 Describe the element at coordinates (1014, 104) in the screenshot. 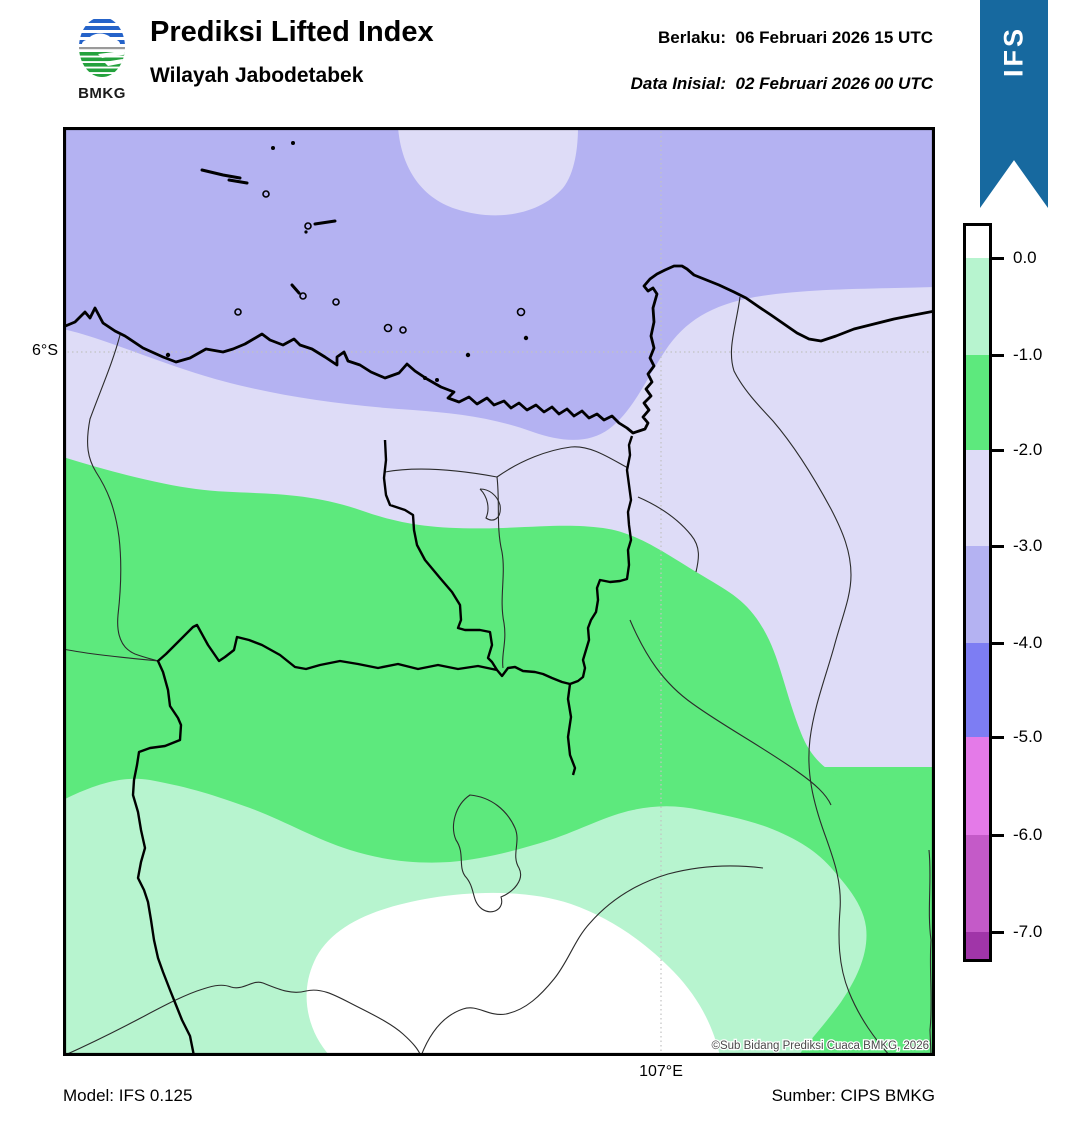

I see `model-ribbon: IFS` at that location.